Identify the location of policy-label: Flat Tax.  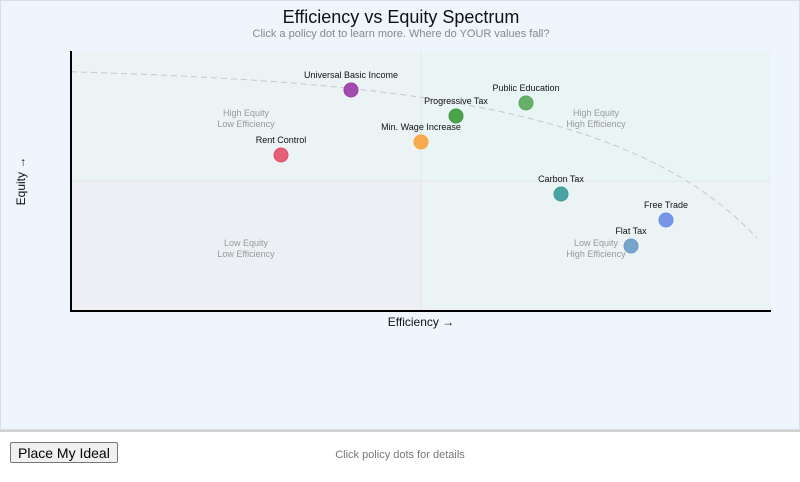
(631, 231).